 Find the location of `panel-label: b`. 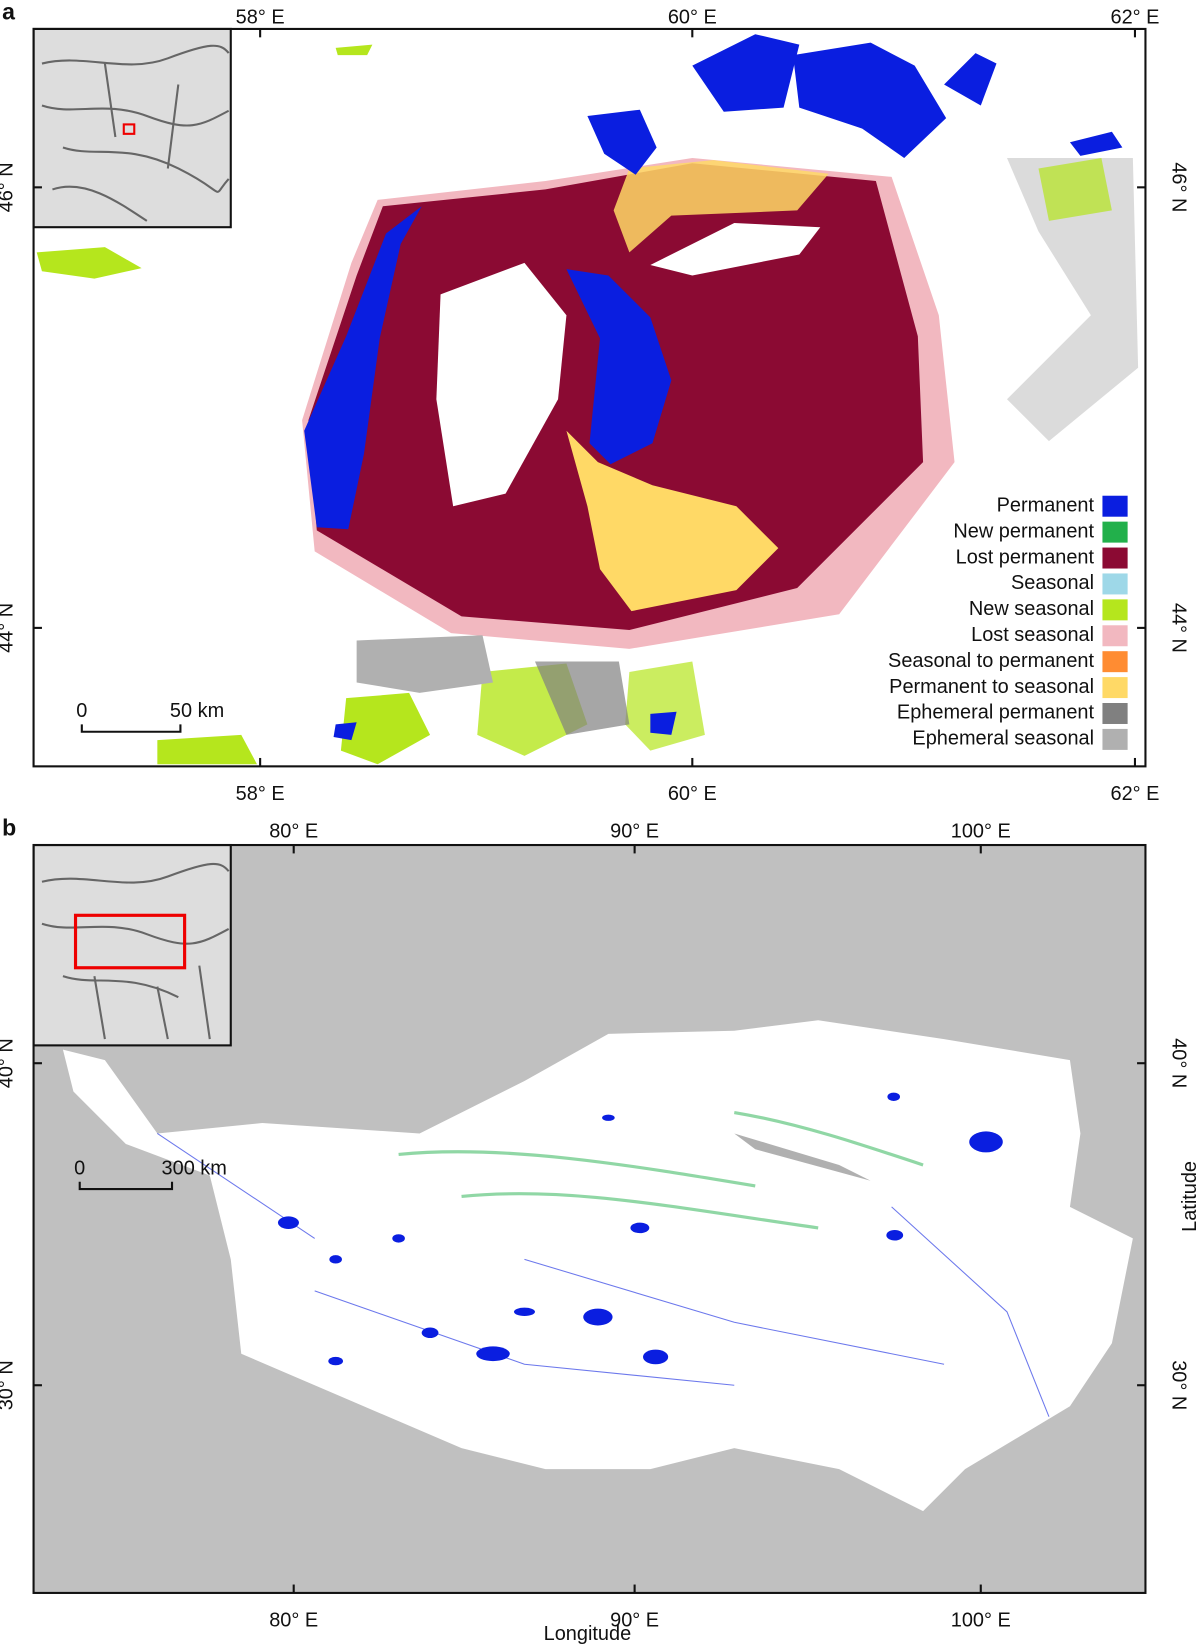

panel-label: b is located at coordinates (9, 828).